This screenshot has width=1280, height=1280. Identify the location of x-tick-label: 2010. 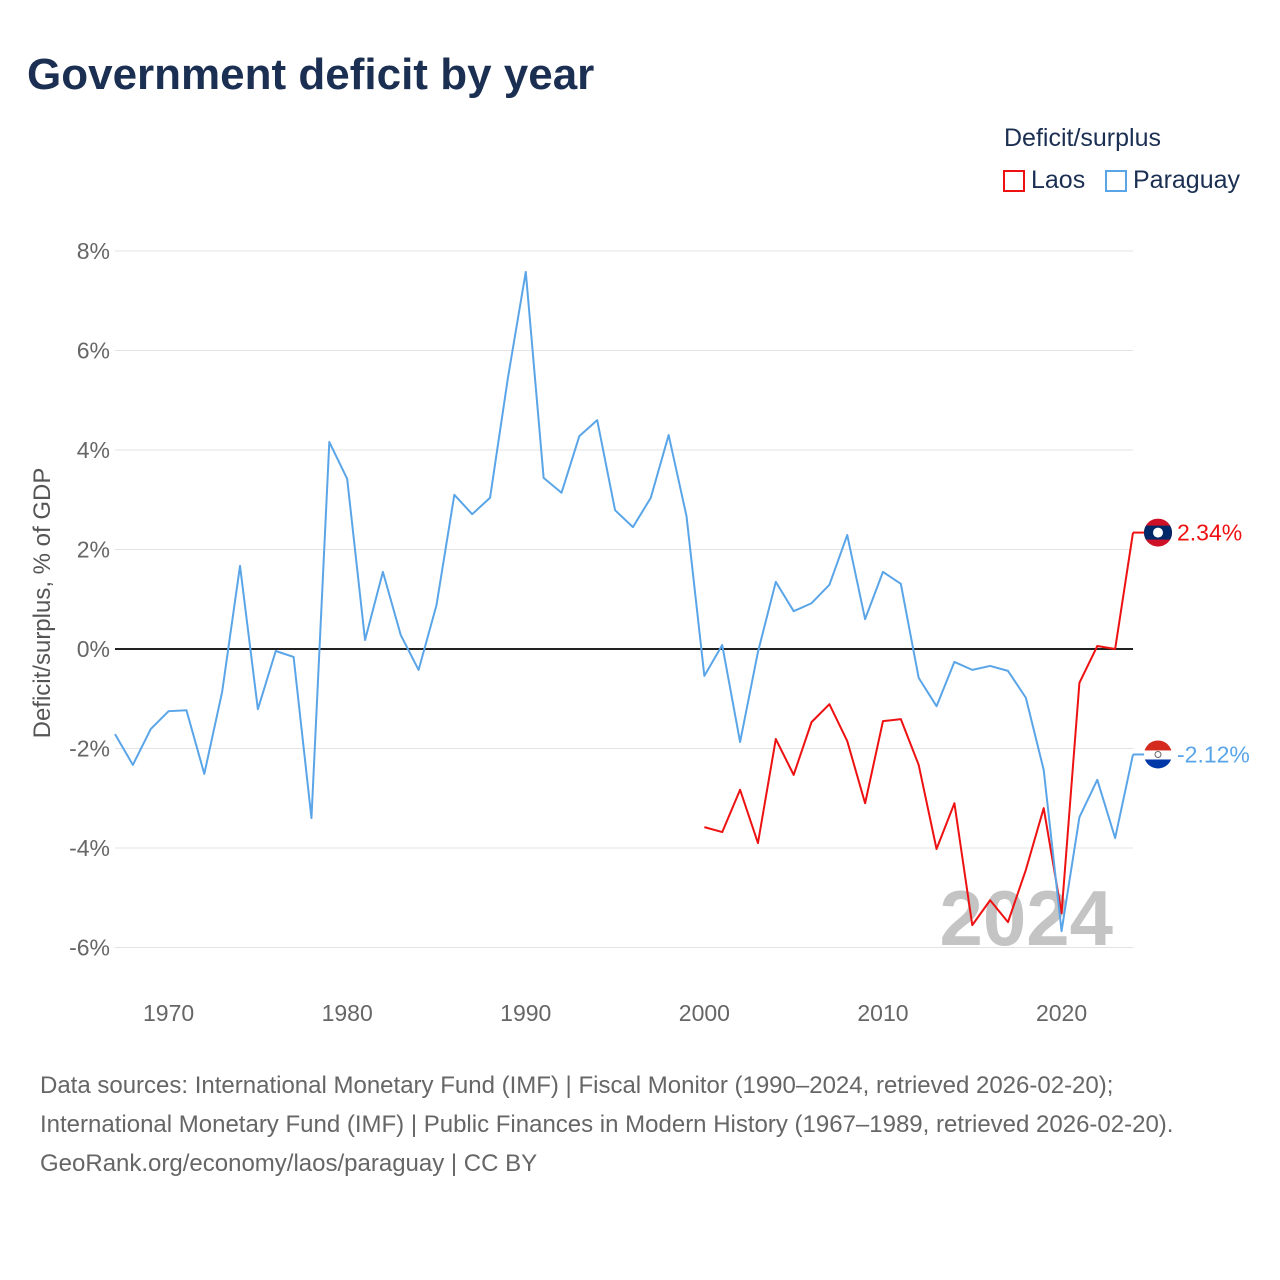
(882, 1013).